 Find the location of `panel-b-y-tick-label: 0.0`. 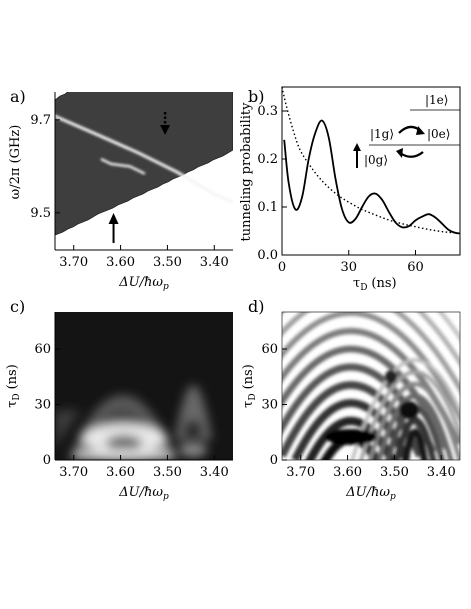

panel-b-y-tick-label: 0.0 is located at coordinates (267, 255).